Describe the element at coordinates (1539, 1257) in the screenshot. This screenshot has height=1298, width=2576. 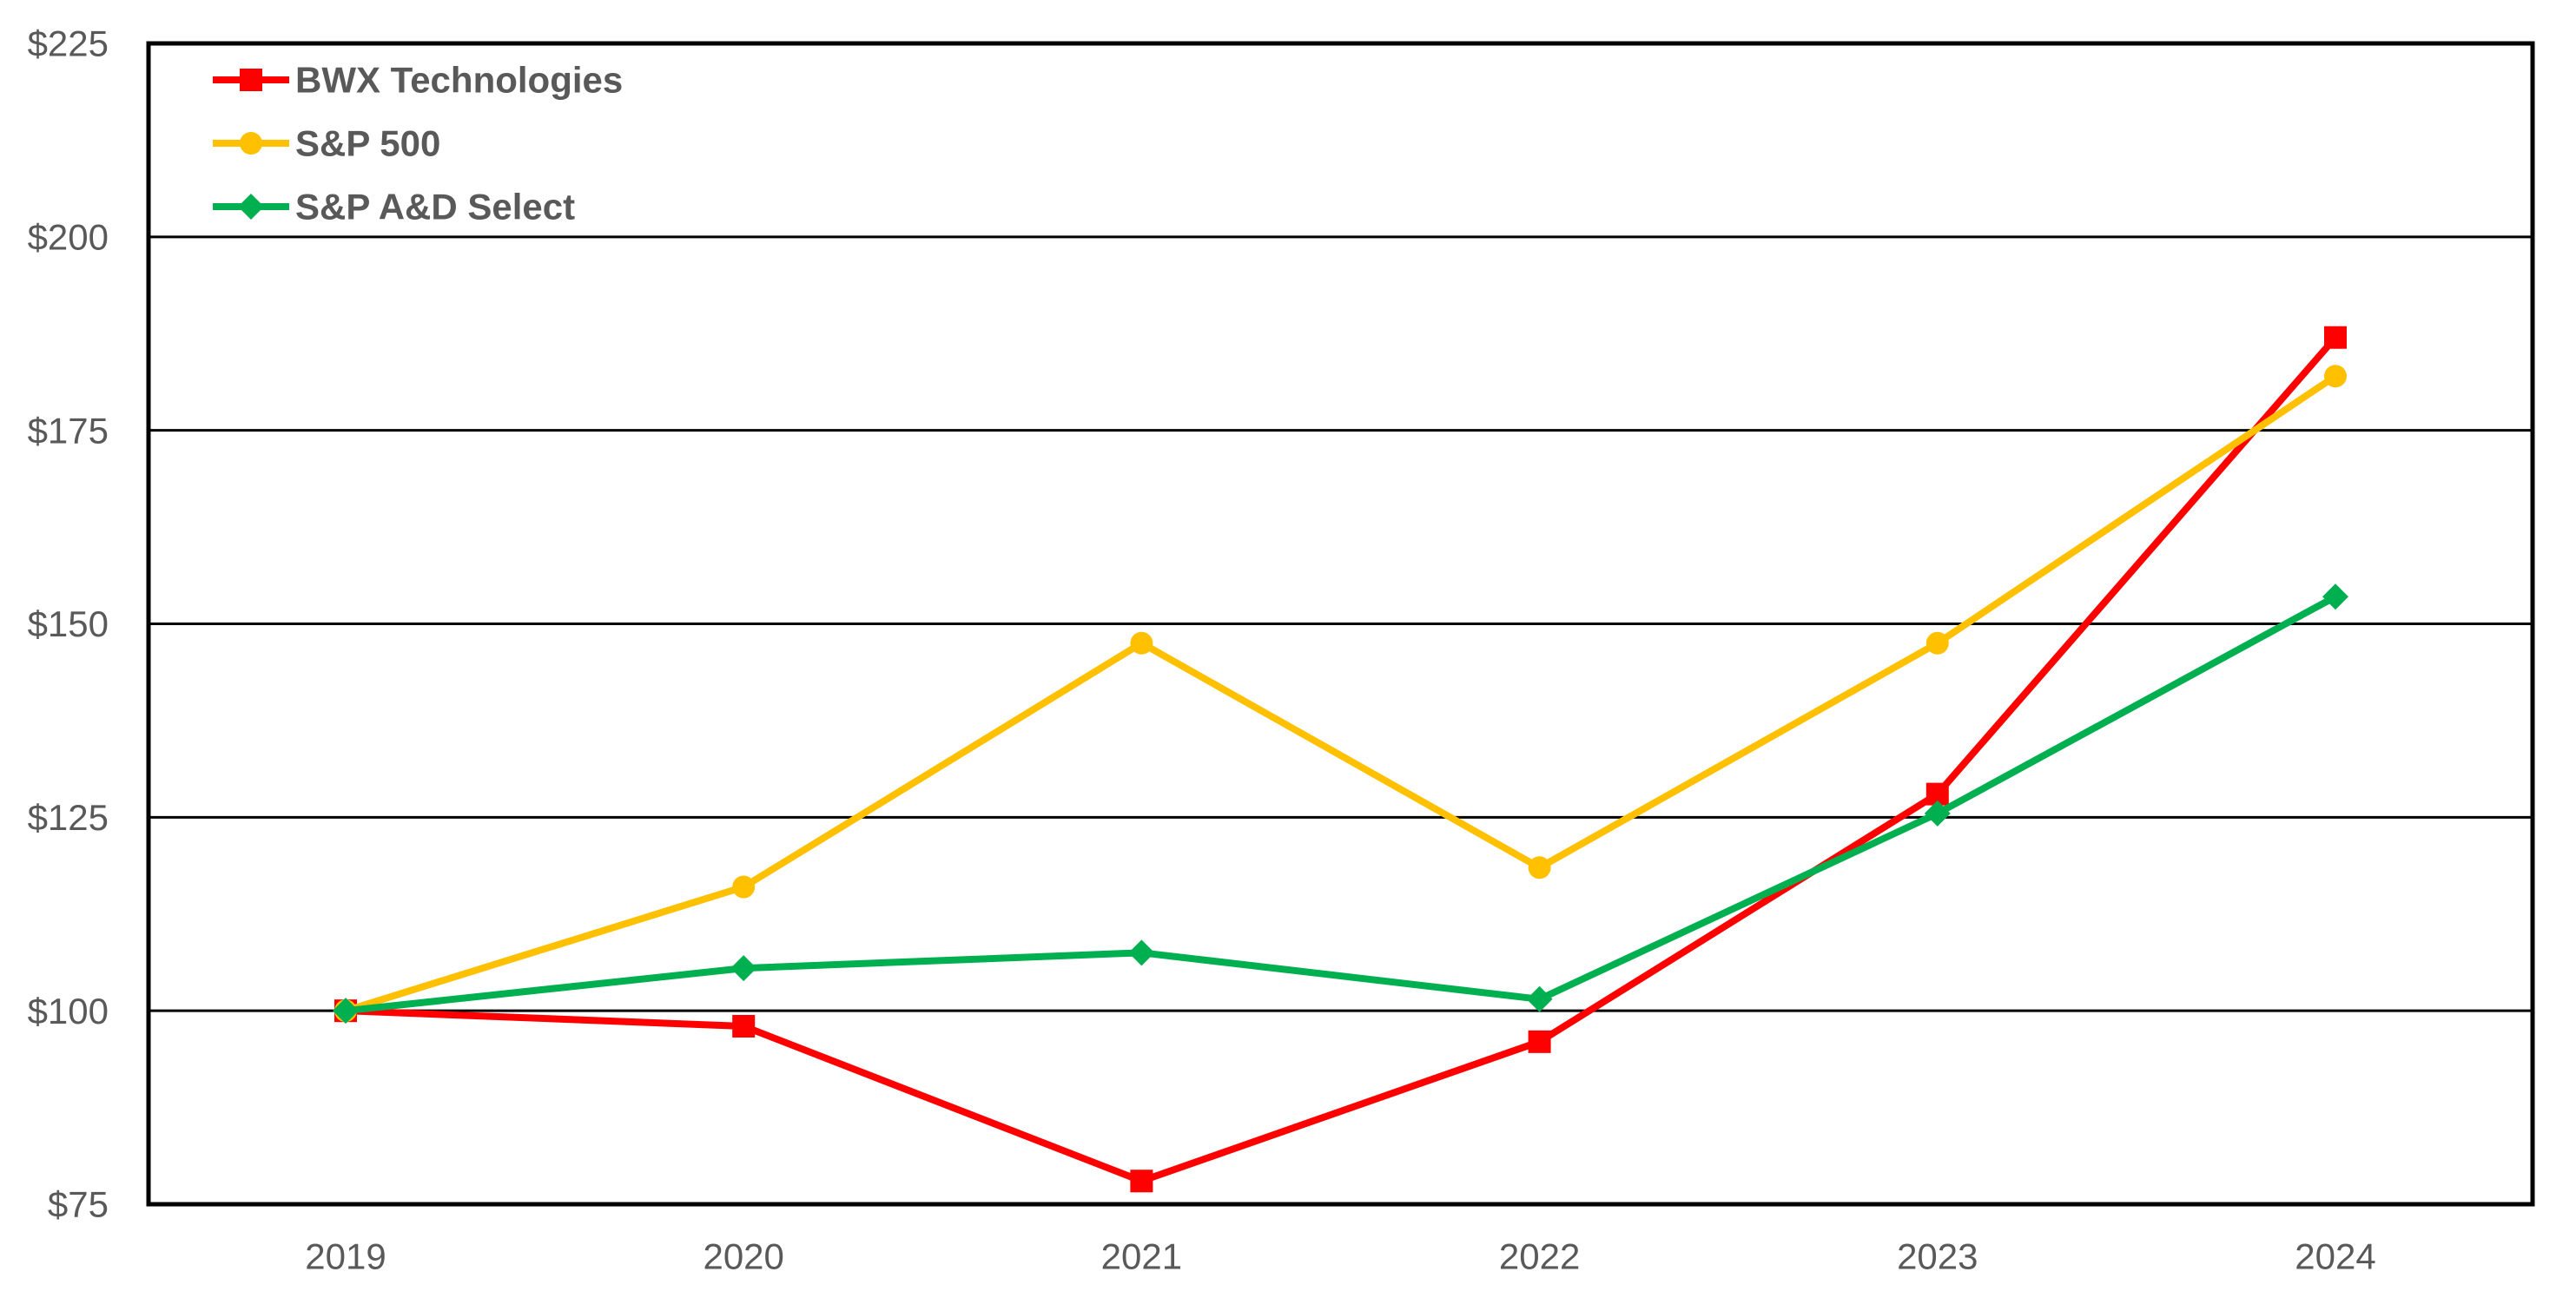
I see `x-axis-label: 2022` at that location.